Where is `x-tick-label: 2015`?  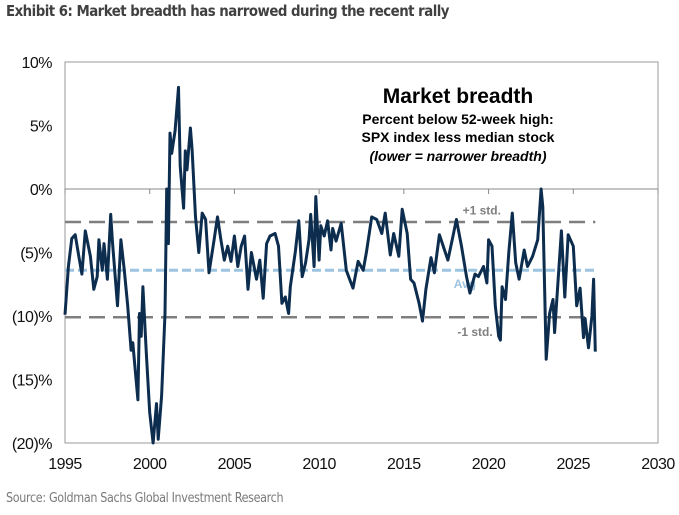 x-tick-label: 2015 is located at coordinates (404, 464).